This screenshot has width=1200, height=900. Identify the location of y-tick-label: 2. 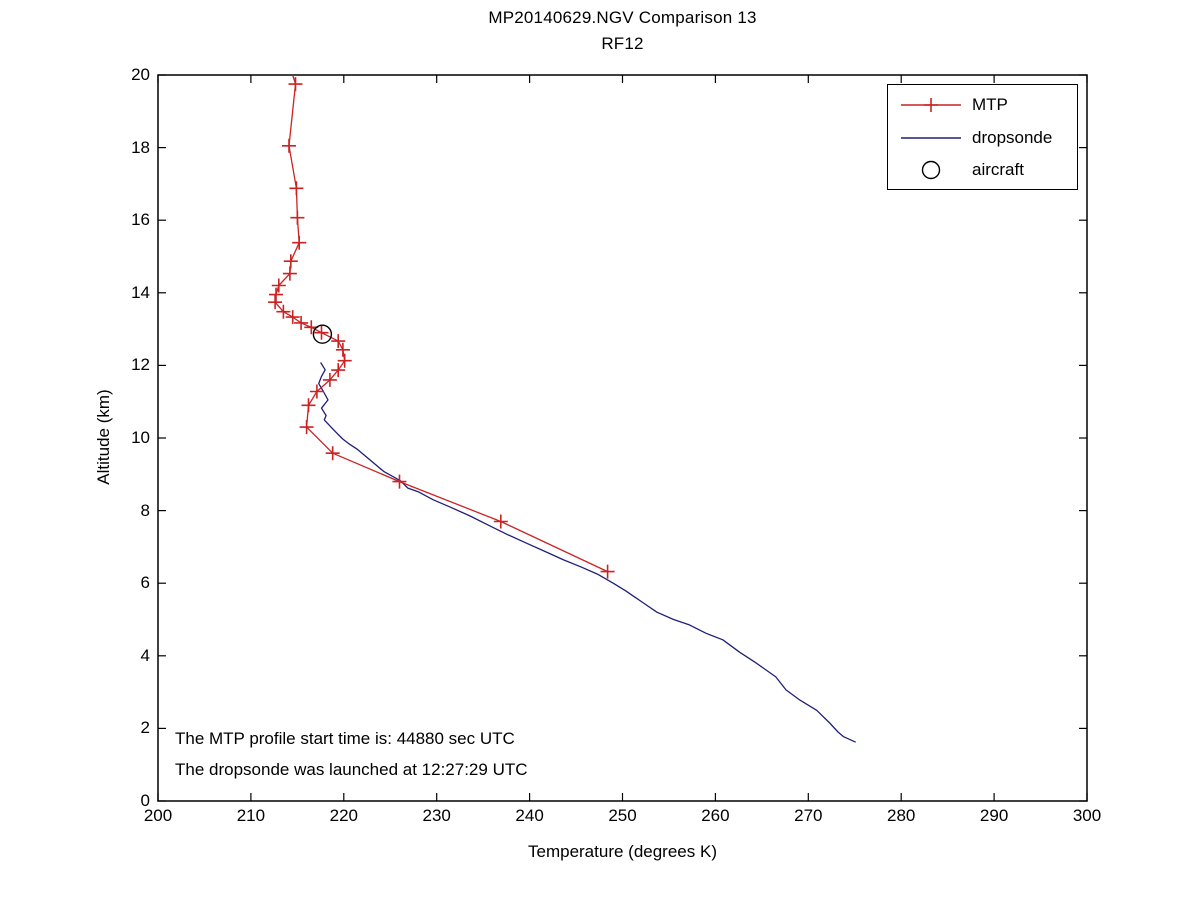
(145, 728).